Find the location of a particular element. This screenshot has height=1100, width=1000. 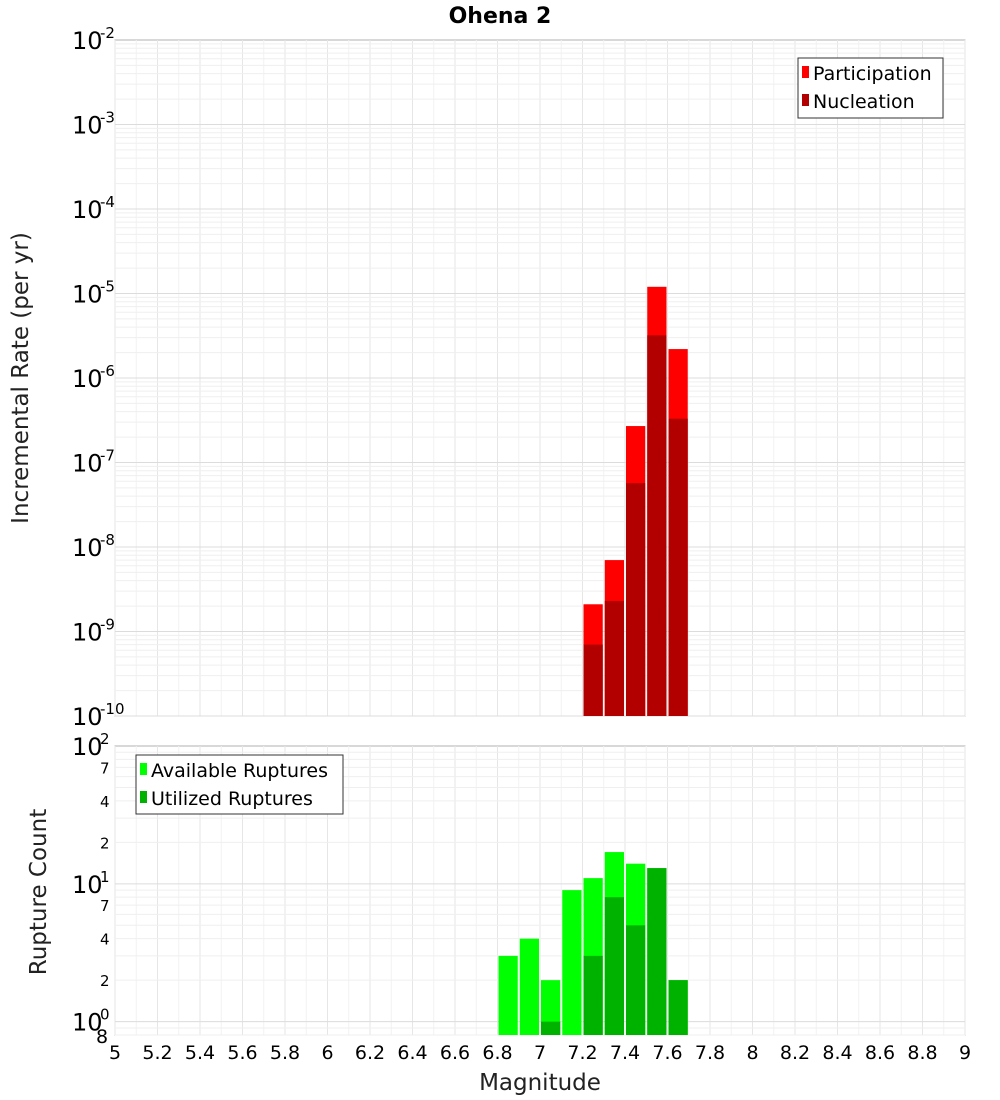

x-tick-label: 5.2 is located at coordinates (157, 1053).